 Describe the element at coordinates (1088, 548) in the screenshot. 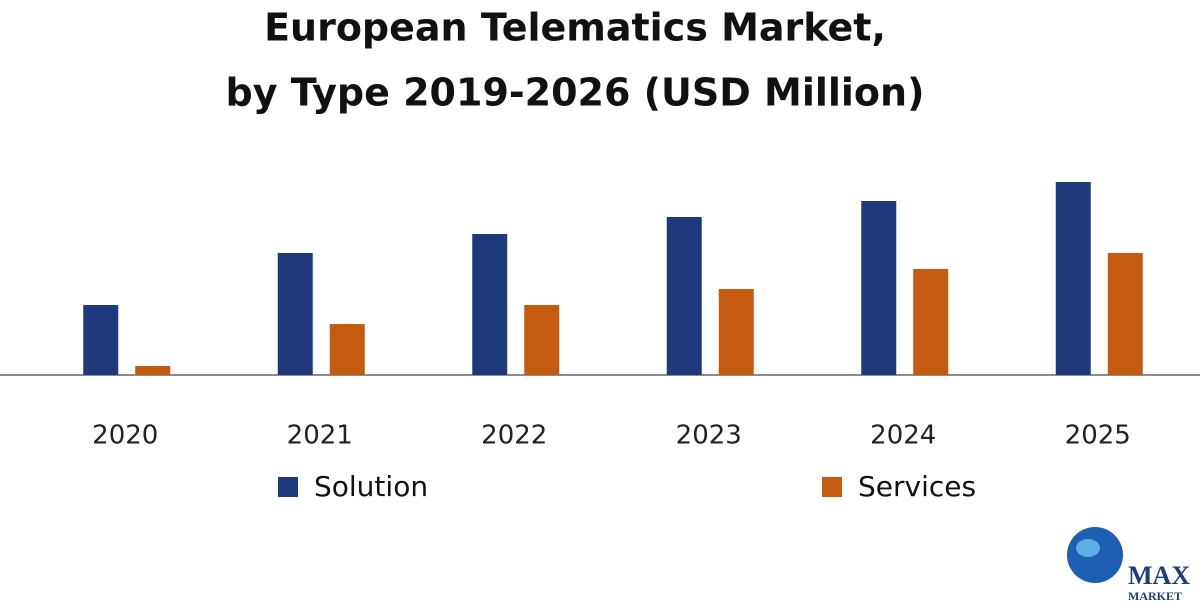

I see `logo-globe-highlight` at that location.